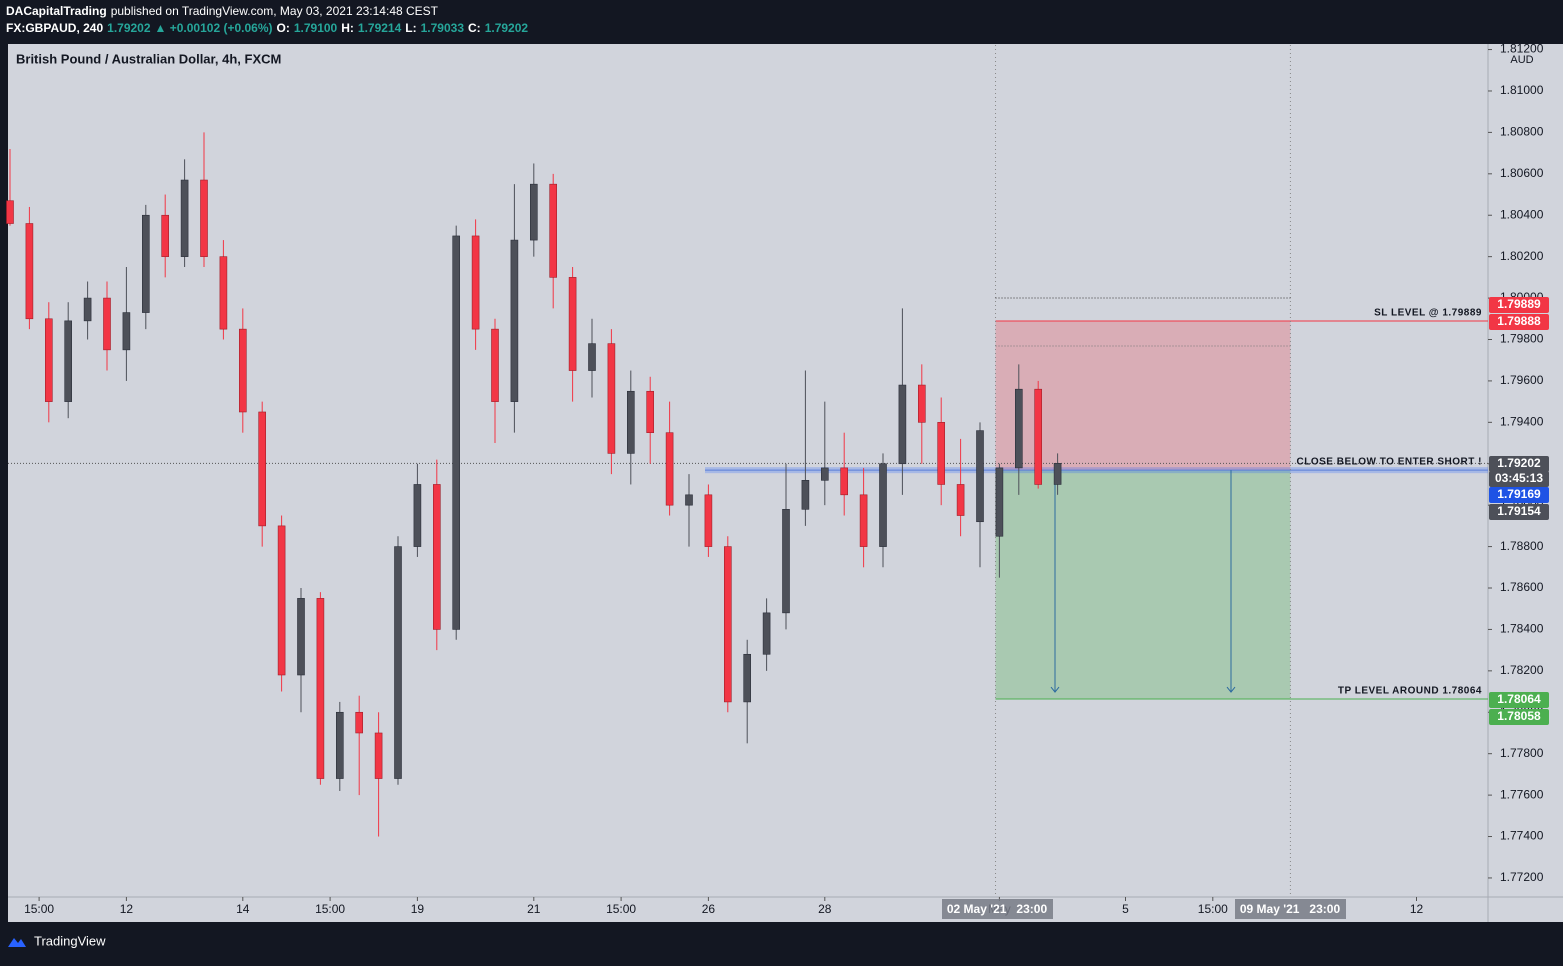  Describe the element at coordinates (1389, 462) in the screenshot. I see `annotation: CLOSE BELOW TO ENTER SHORT !` at that location.